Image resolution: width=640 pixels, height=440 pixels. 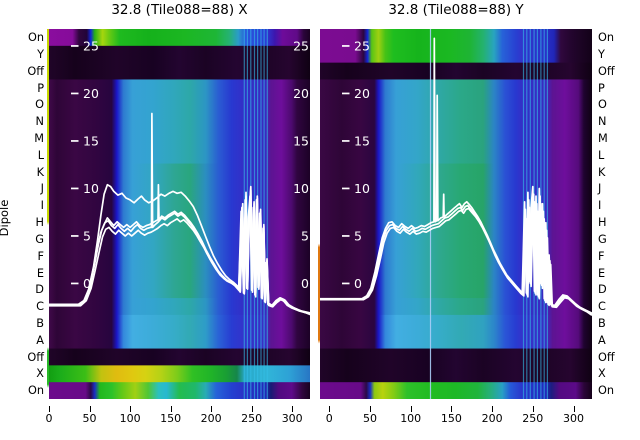 What do you see at coordinates (40, 323) in the screenshot?
I see `dipole-label-left-b-17: B` at bounding box center [40, 323].